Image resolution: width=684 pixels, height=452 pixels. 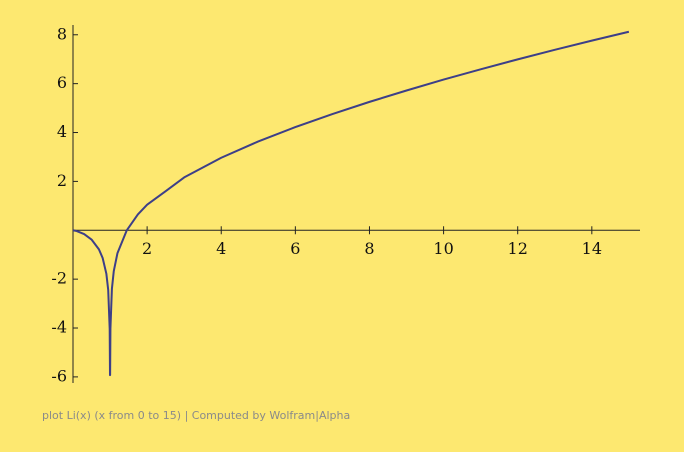 I want to click on y-tick-label: -2, so click(x=59, y=278).